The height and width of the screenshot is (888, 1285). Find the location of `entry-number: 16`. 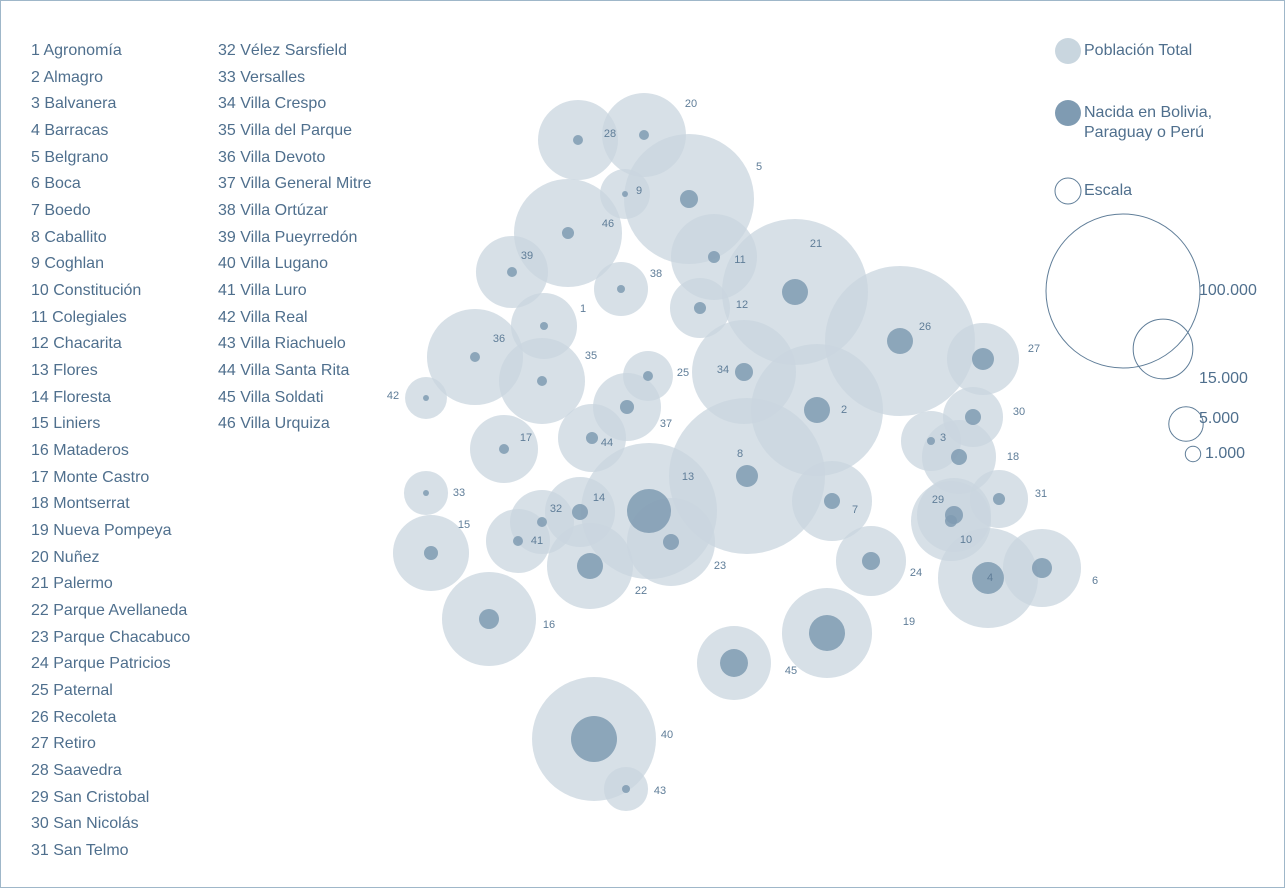

entry-number: 16 is located at coordinates (40, 451).